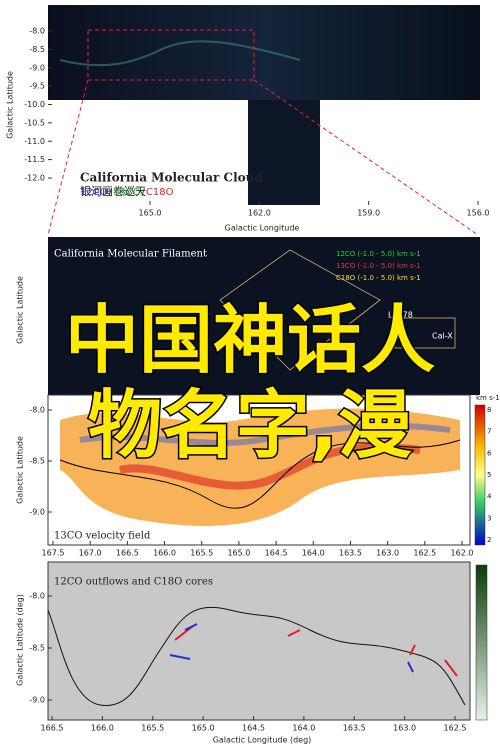 The image size is (500, 747). I want to click on colorbar-tick-label: 6, so click(489, 453).